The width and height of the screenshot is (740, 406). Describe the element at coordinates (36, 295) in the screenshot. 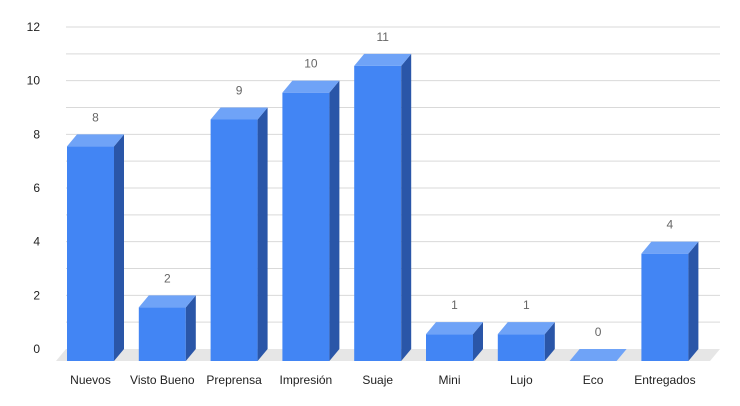

I see `y-tick-label: 2` at that location.